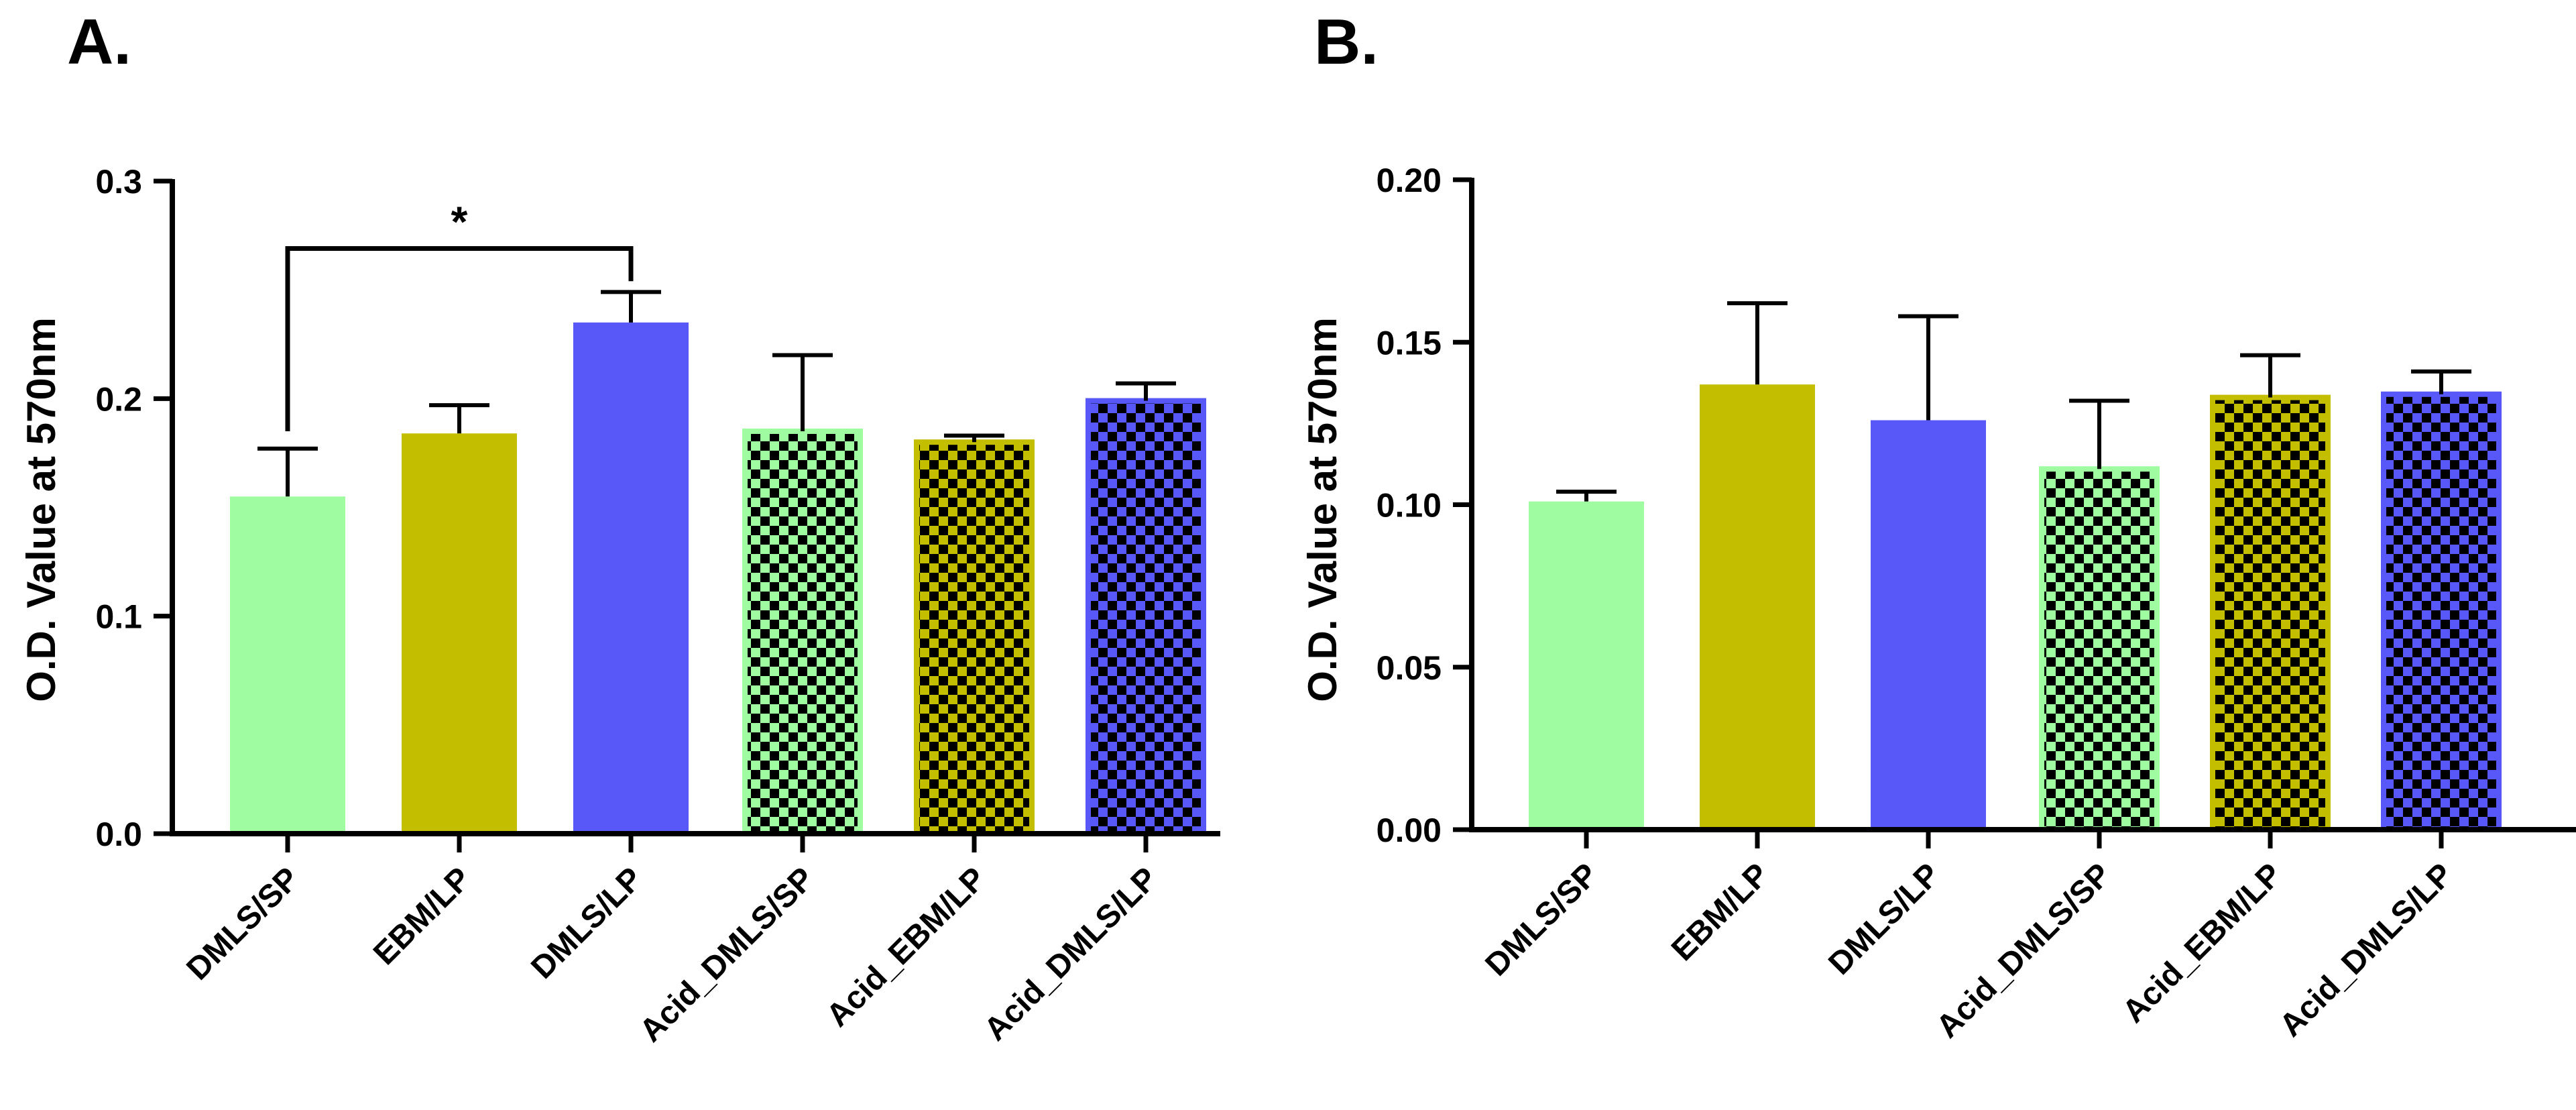 This screenshot has width=2576, height=1110. Describe the element at coordinates (459, 222) in the screenshot. I see `significance-star: *` at that location.